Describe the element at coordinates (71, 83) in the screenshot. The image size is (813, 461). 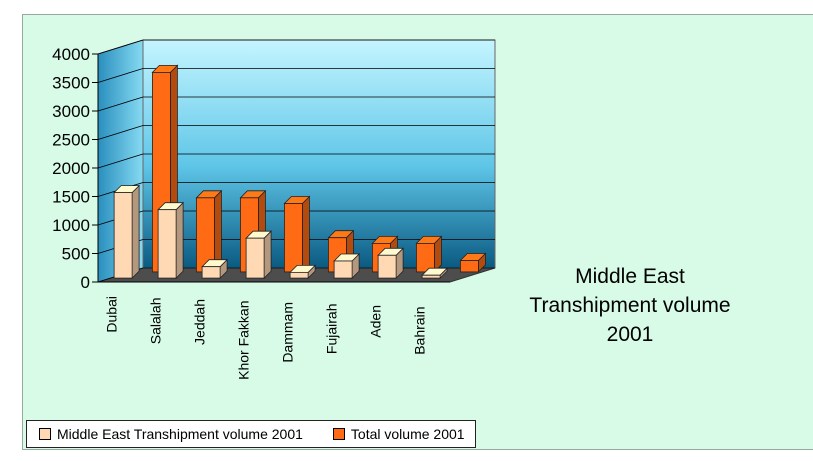
I see `y-tick-label: 3500` at that location.